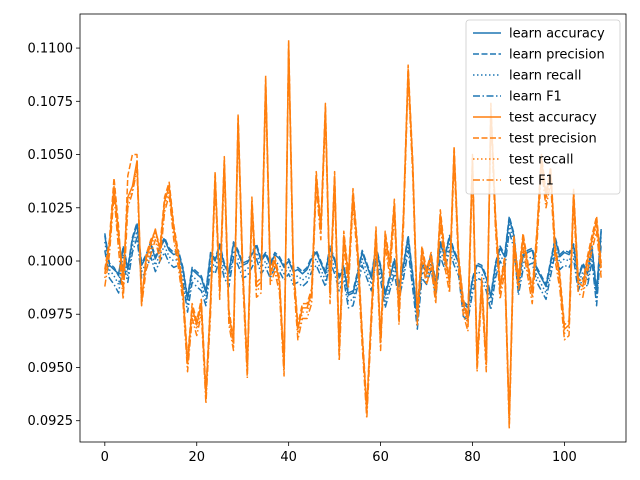 The width and height of the screenshot is (640, 480). What do you see at coordinates (51, 421) in the screenshot?
I see `y-tick-label: 0.0925` at bounding box center [51, 421].